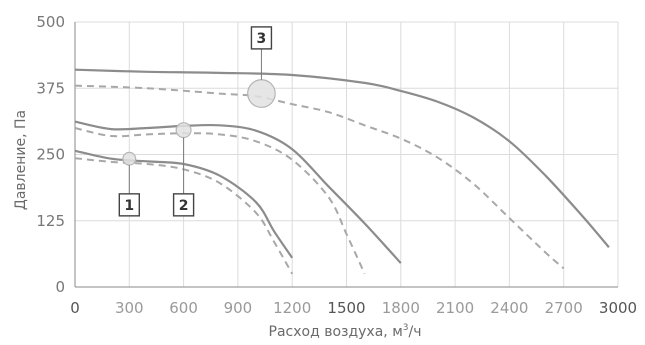  Describe the element at coordinates (50, 155) in the screenshot. I see `y-tick-label-250: 250` at that location.